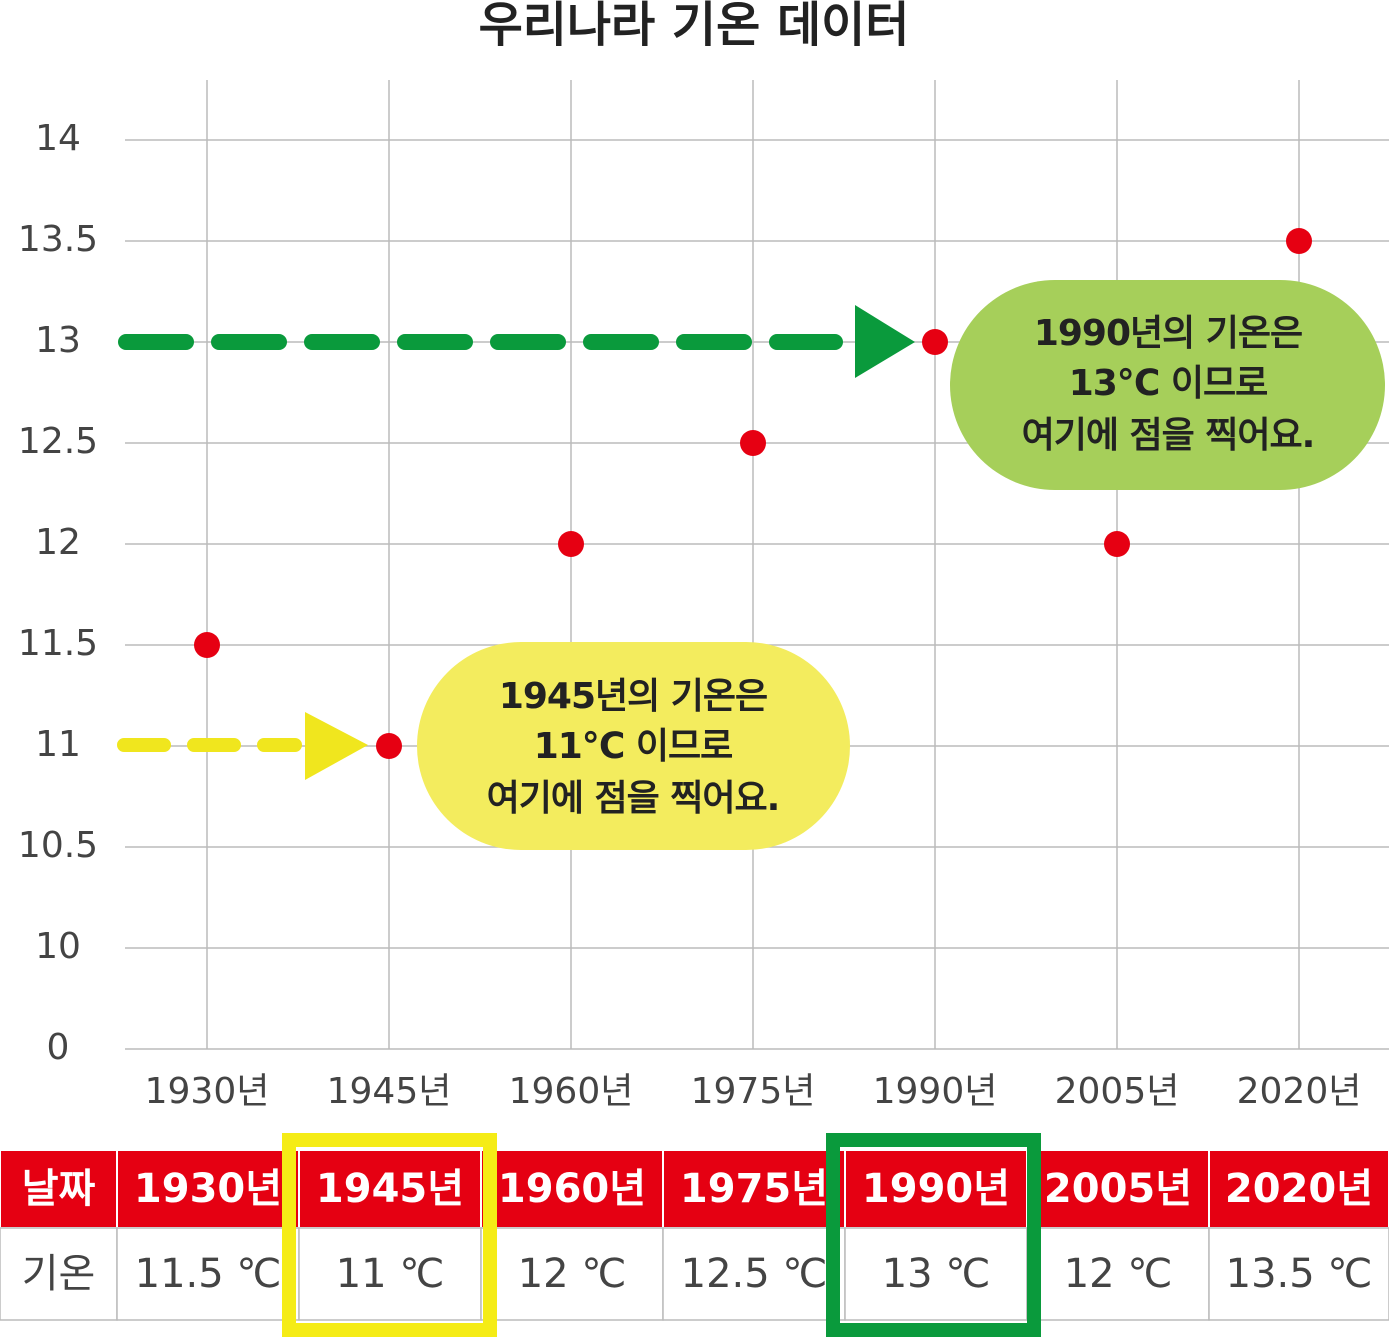  Describe the element at coordinates (633, 696) in the screenshot. I see `callout-text: 1945년의 기온은` at that location.